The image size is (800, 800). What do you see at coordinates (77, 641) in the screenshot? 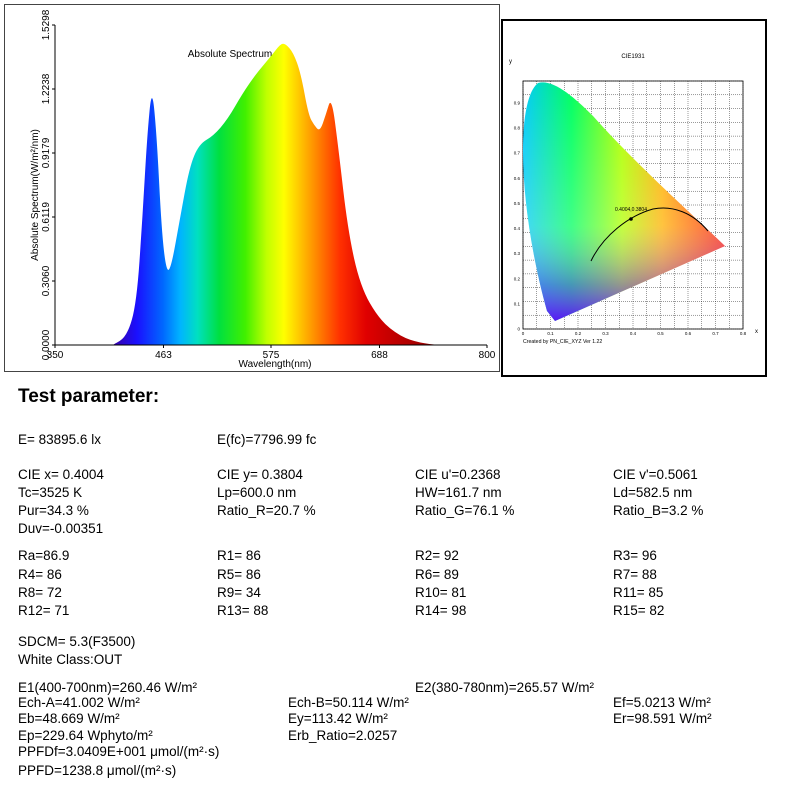
I see `parameter-value: SDCM= 5.3(F3500)` at bounding box center [77, 641].